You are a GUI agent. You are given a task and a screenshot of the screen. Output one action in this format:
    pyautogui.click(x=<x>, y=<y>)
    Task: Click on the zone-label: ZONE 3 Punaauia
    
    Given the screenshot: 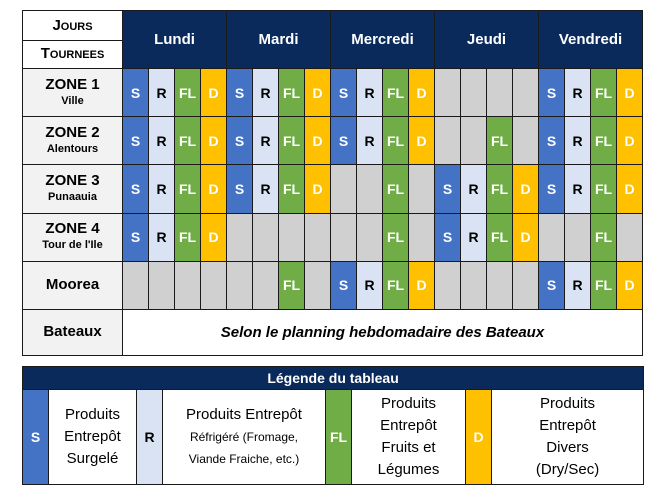 What is the action you would take?
    pyautogui.click(x=72, y=189)
    